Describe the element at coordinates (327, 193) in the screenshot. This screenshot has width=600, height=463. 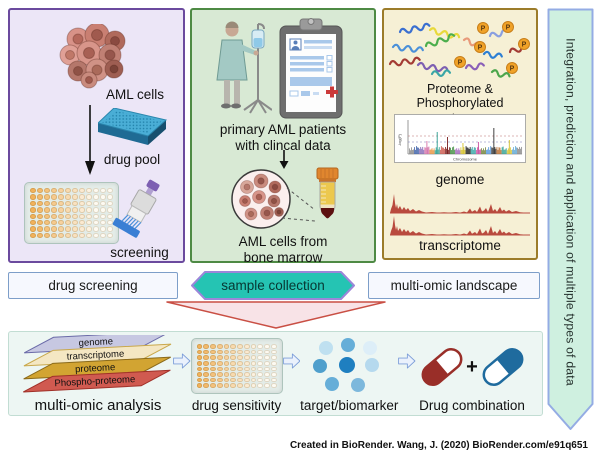
I see `blood-tube-icon` at that location.